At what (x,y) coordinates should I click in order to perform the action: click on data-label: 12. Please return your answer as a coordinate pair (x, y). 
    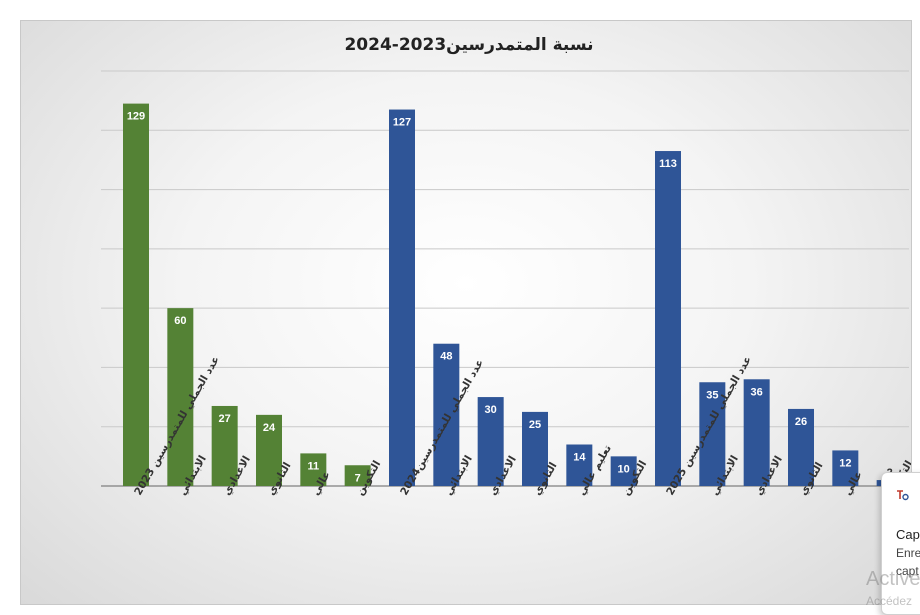
    Looking at the image, I should click on (845, 463).